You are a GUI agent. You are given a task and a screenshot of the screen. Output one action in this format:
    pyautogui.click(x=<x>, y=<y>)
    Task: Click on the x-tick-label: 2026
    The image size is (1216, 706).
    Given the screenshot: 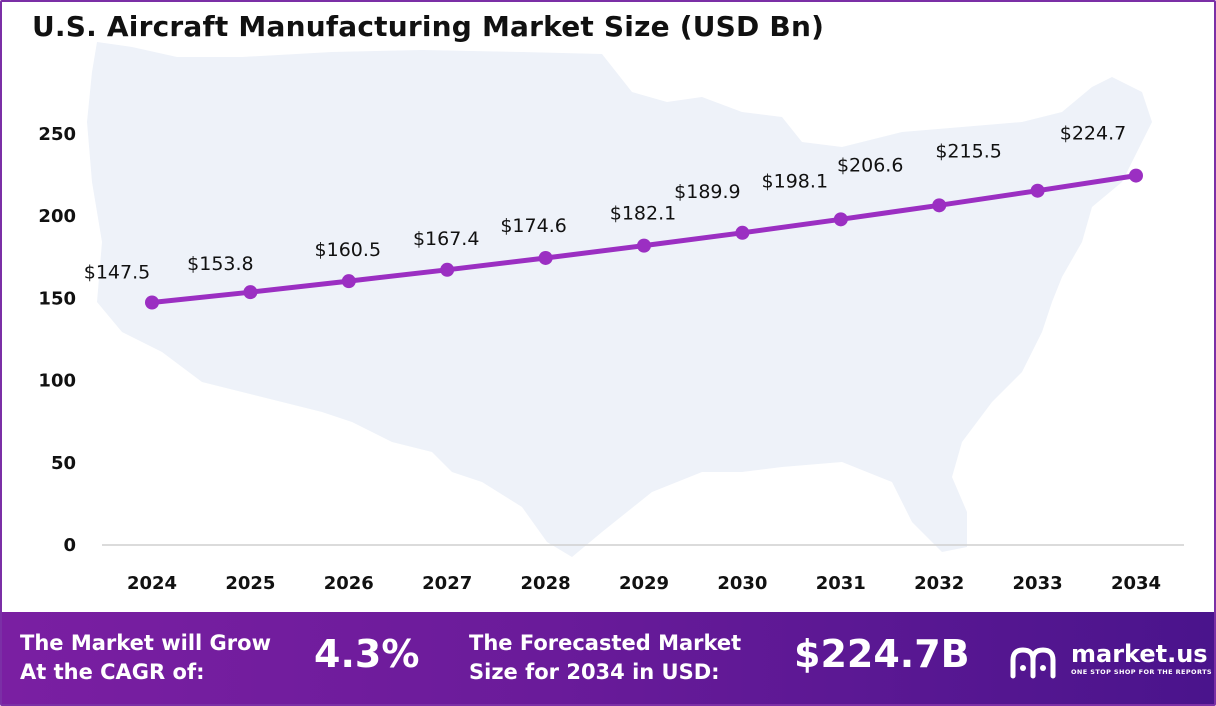 What is the action you would take?
    pyautogui.click(x=349, y=583)
    